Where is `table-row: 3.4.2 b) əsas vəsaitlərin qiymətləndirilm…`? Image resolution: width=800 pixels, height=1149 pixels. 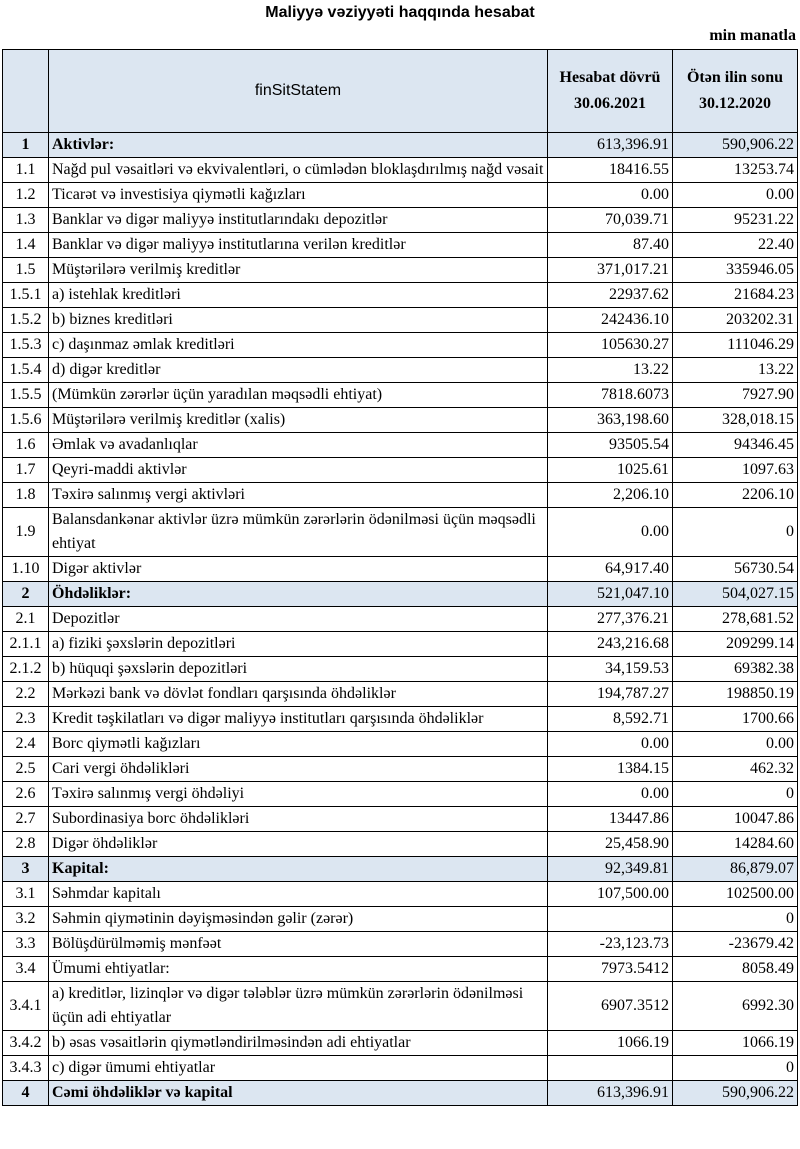
table-row: 3.4.2 b) əsas vəsaitlərin qiymətləndirilm… is located at coordinates (400, 1043).